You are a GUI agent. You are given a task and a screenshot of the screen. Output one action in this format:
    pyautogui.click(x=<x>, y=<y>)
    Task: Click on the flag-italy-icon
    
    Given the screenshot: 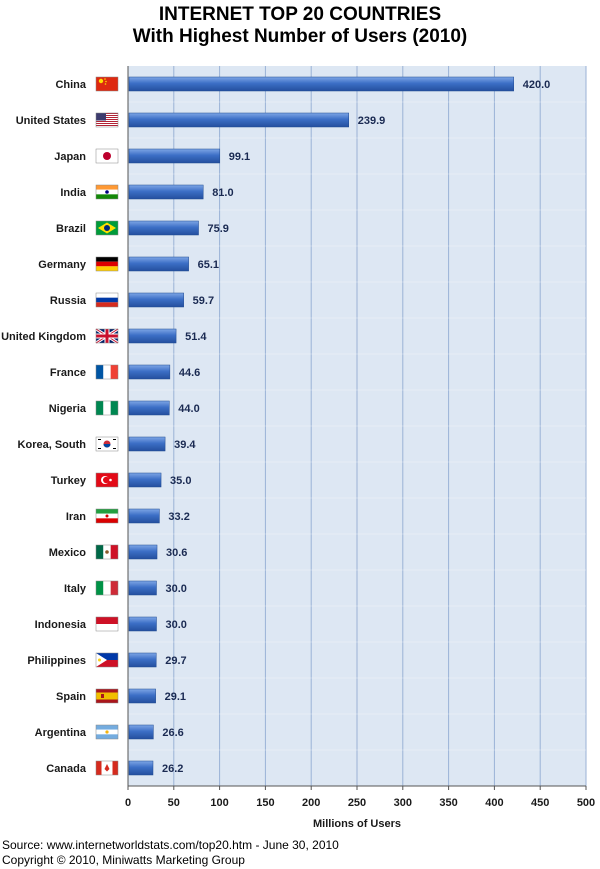 What is the action you would take?
    pyautogui.click(x=107, y=588)
    